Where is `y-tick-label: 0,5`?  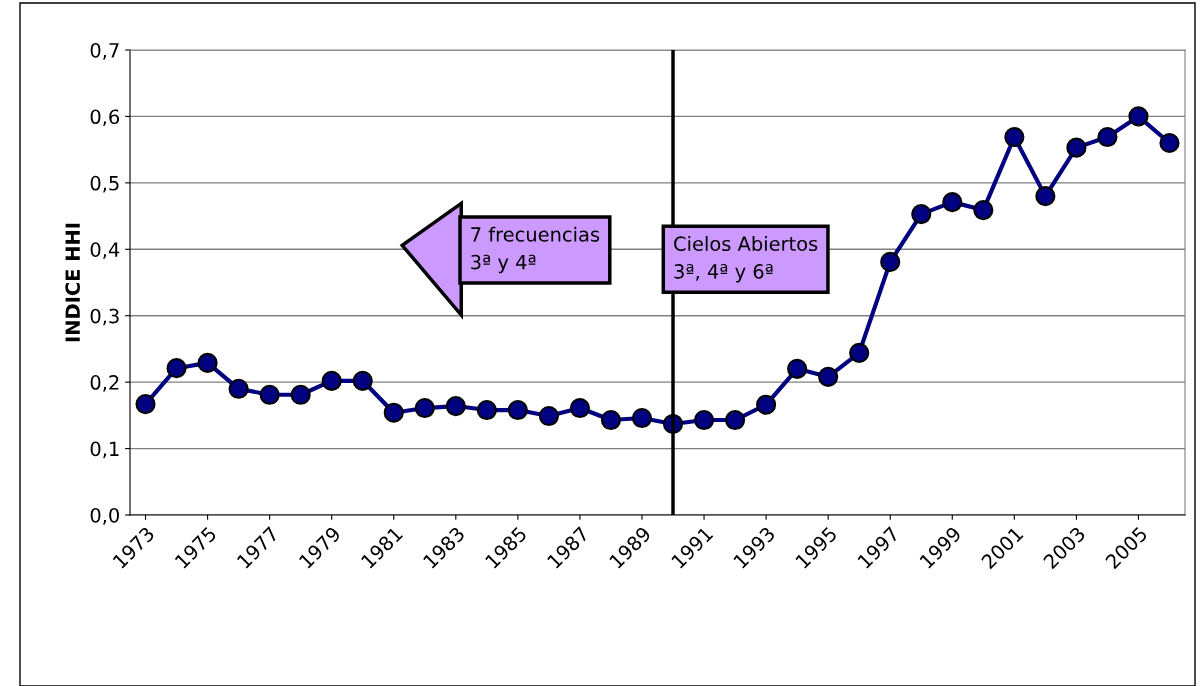 y-tick-label: 0,5 is located at coordinates (104, 184).